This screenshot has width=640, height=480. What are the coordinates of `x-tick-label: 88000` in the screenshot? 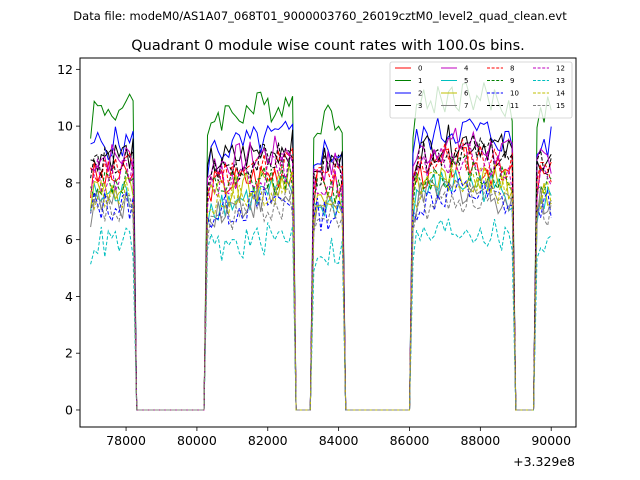 It's located at (480, 440).